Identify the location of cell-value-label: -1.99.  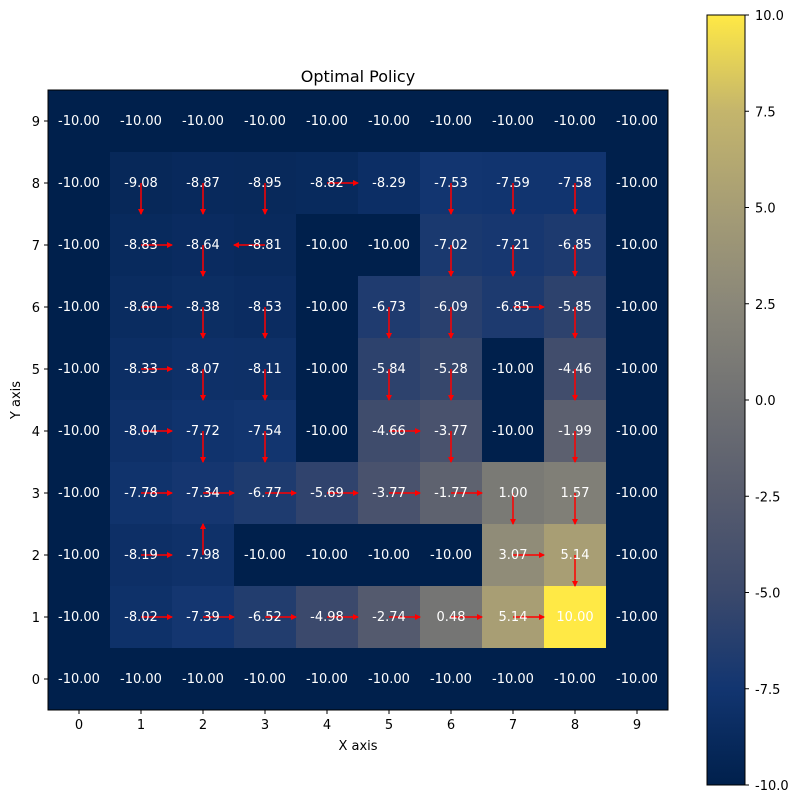
(575, 431).